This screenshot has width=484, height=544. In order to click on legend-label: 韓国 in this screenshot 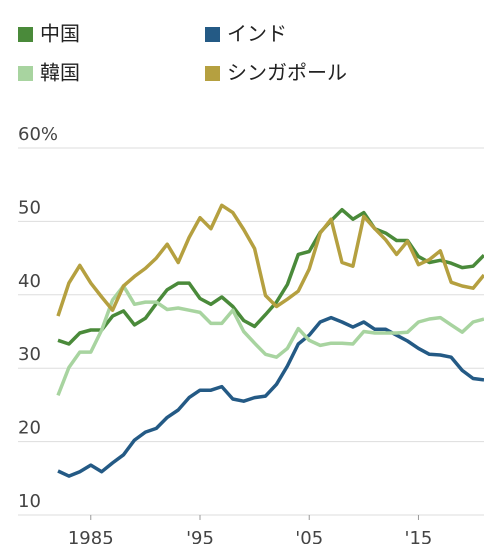, I will do `click(60, 73)`.